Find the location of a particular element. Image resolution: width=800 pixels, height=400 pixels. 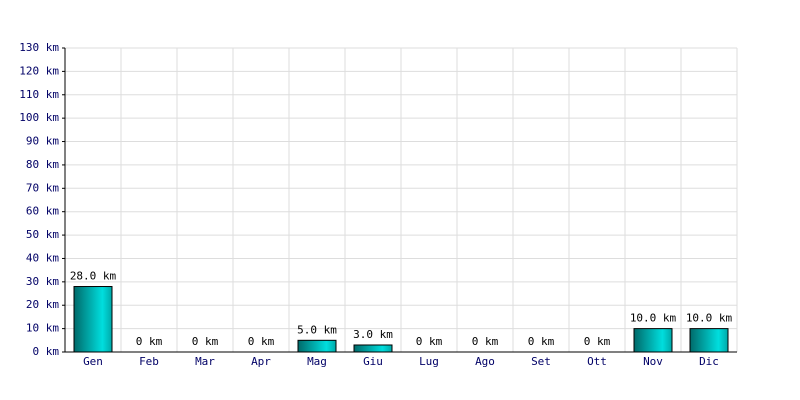

y-tick-label: 120 km is located at coordinates (39, 70).